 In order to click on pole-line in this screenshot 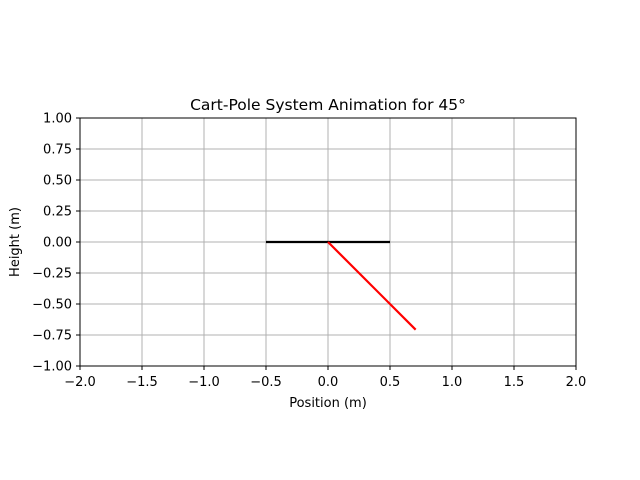, I will do `click(372, 286)`.